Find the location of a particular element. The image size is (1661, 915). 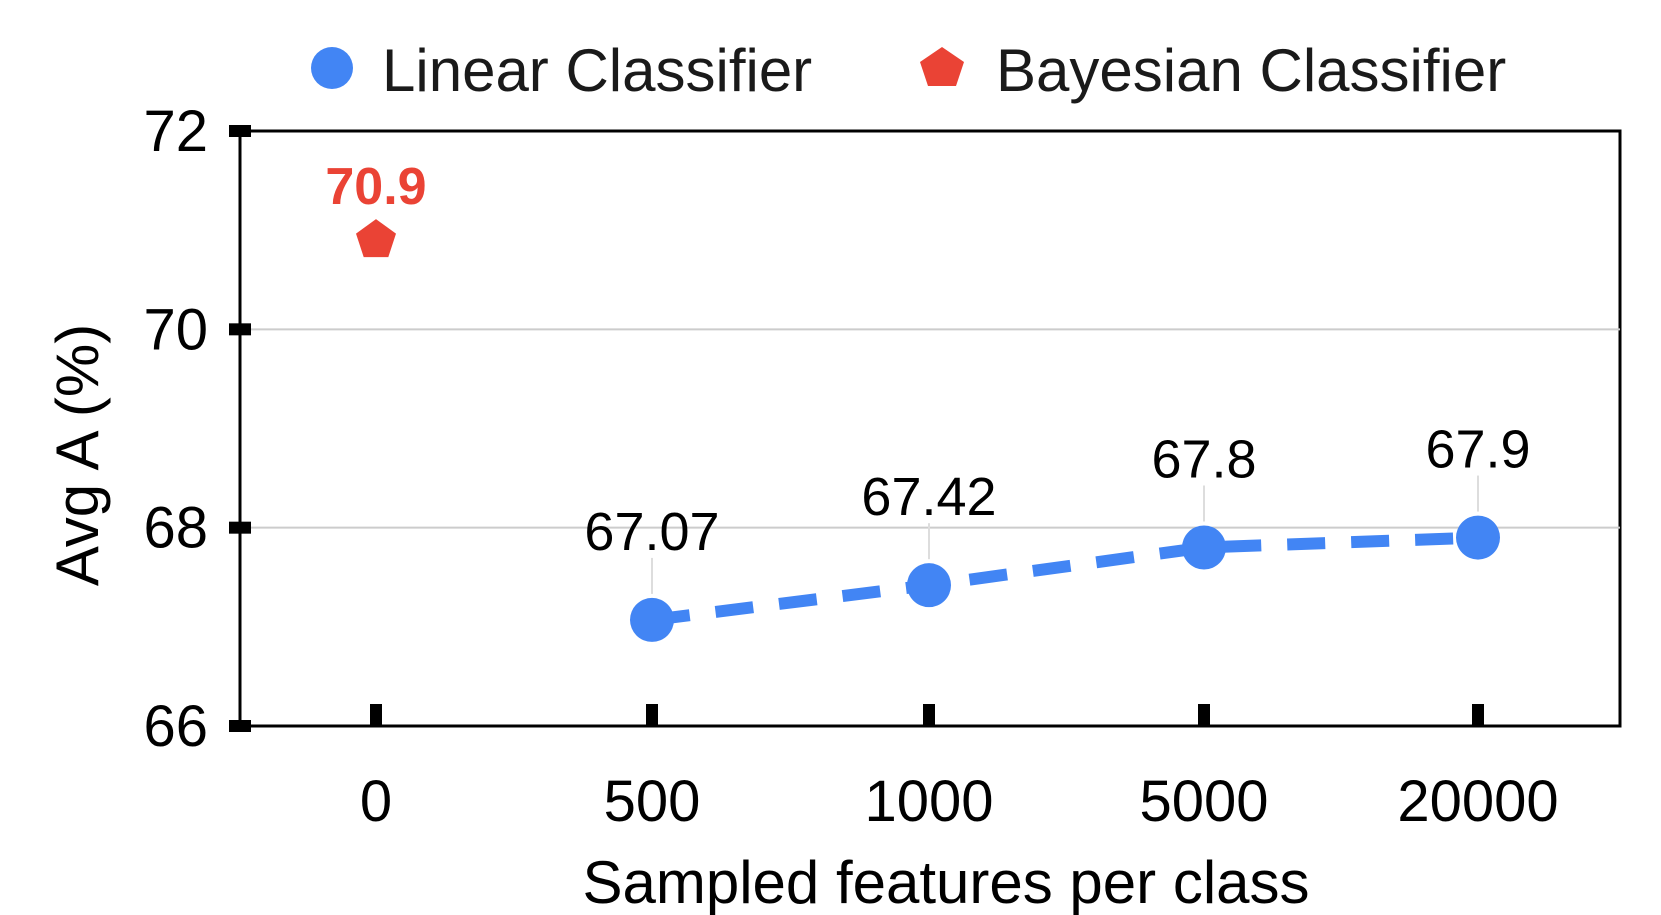

y-axis-title: Avg A (%) is located at coordinates (77, 455).